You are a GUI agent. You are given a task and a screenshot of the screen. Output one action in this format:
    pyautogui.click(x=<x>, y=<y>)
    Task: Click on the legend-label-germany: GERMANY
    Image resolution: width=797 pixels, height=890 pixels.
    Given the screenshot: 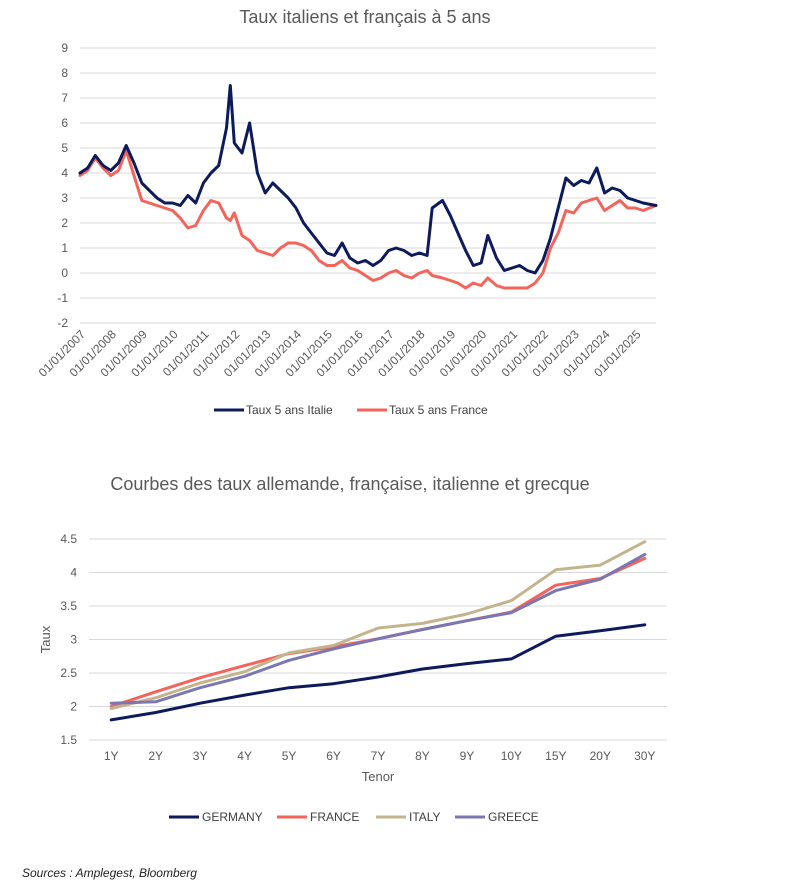 What is the action you would take?
    pyautogui.click(x=232, y=817)
    